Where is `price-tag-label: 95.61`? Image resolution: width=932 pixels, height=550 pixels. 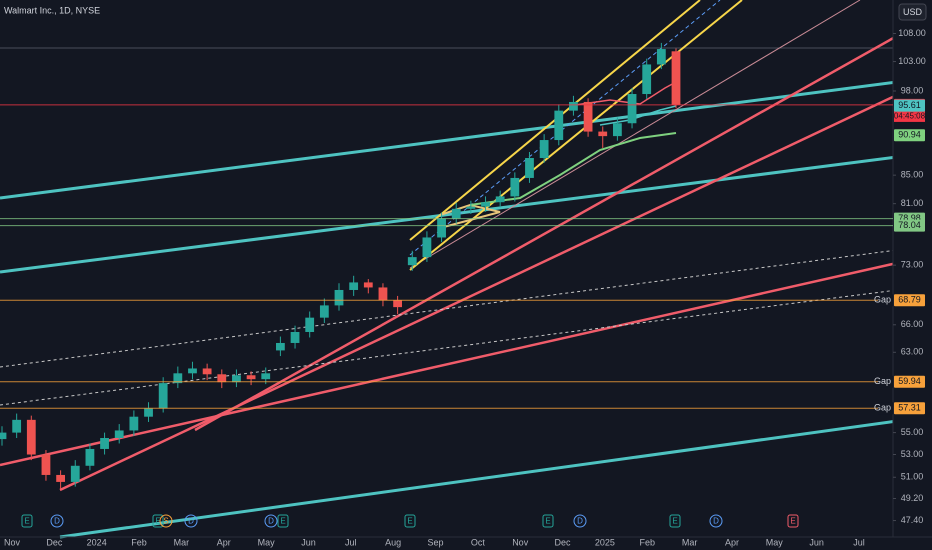 price-tag-label: 95.61 is located at coordinates (909, 105).